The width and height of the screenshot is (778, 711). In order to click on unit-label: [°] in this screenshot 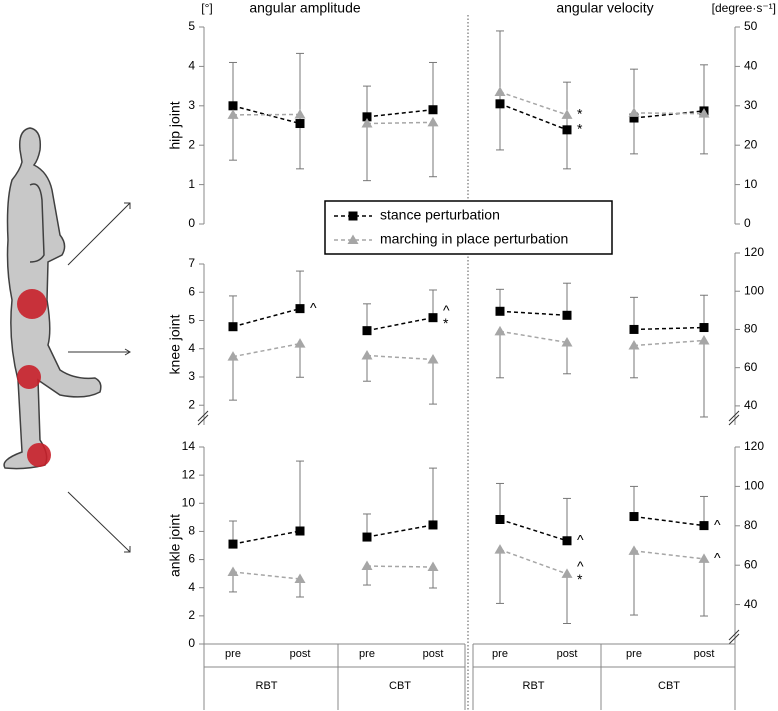, I will do `click(206, 8)`.